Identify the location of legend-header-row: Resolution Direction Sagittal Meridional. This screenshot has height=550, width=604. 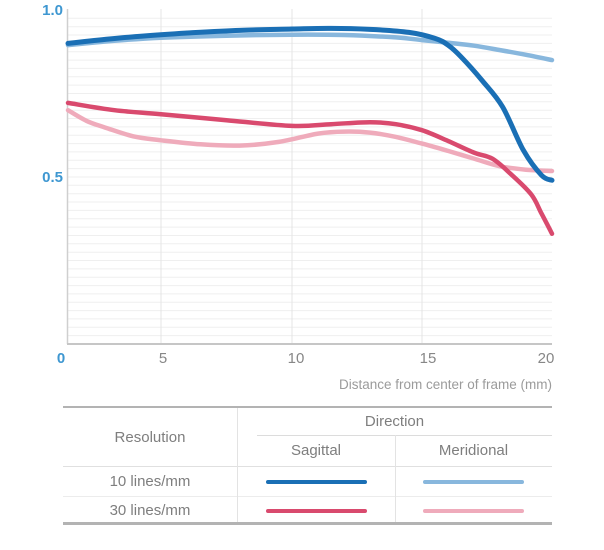
(307, 437).